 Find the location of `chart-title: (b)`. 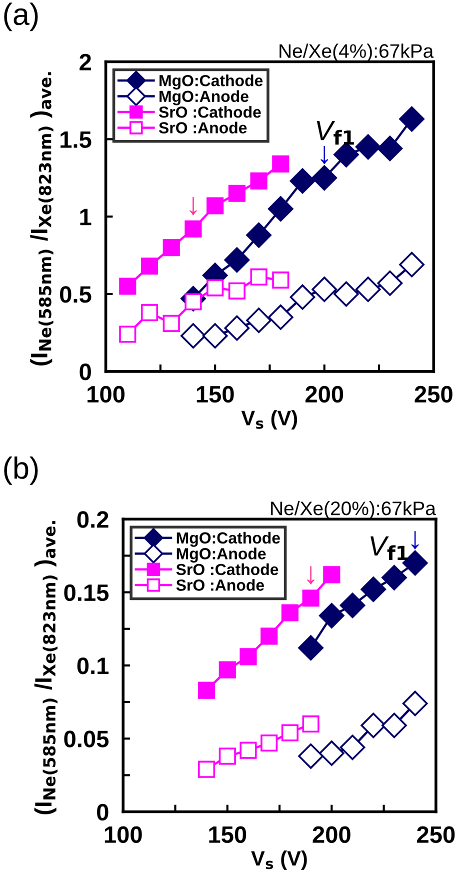

chart-title: (b) is located at coordinates (21, 470).